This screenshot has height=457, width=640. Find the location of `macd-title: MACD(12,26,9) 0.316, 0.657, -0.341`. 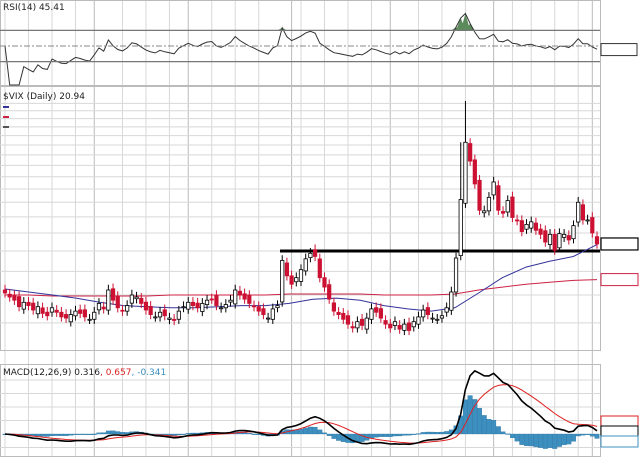

macd-title: MACD(12,26,9) 0.316, 0.657, -0.341 is located at coordinates (84, 373).